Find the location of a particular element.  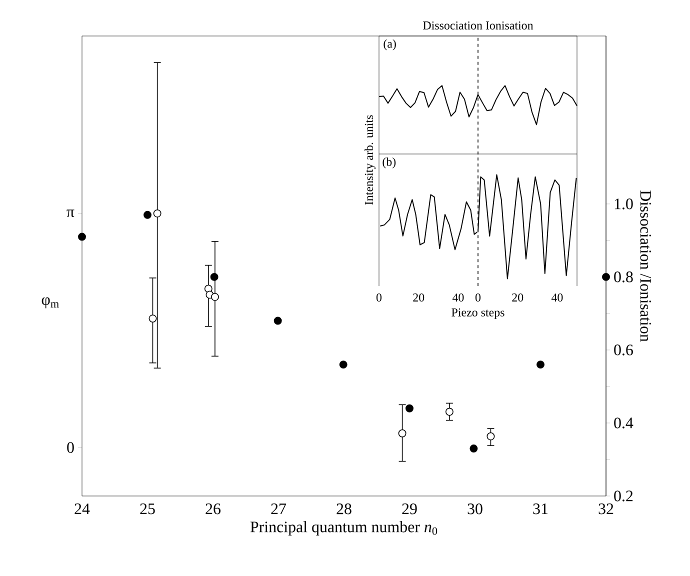

x-tick-label: 25 is located at coordinates (147, 509).